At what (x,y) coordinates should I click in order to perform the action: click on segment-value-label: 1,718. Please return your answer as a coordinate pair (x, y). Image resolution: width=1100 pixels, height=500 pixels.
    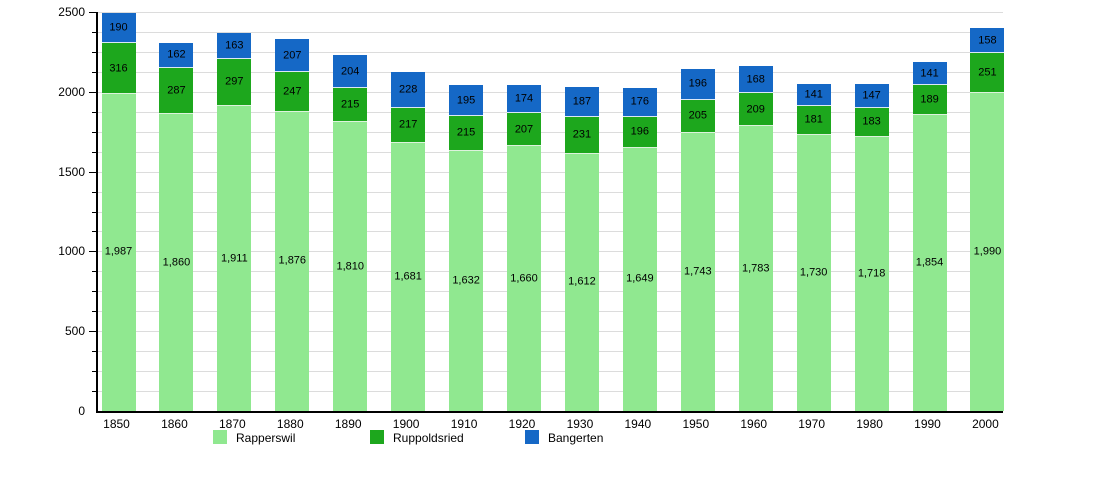
    Looking at the image, I should click on (871, 273).